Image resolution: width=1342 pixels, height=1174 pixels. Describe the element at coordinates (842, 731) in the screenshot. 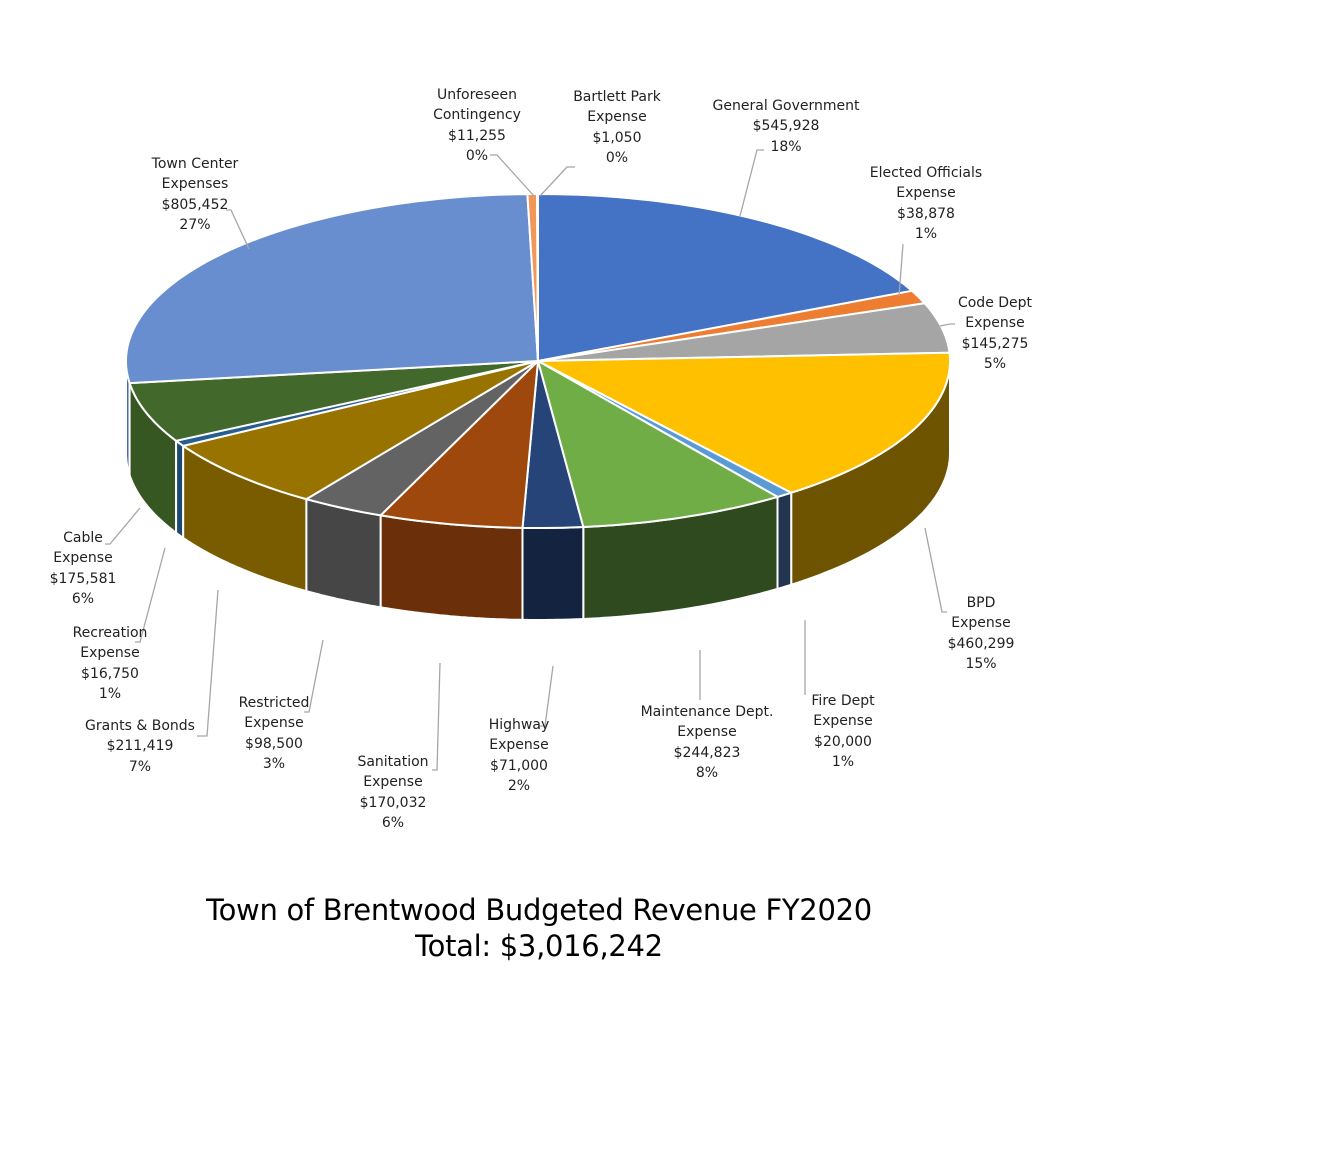

I see `data-label-fire-dept-expense: Fire Dept Expense $20,000 1%` at that location.